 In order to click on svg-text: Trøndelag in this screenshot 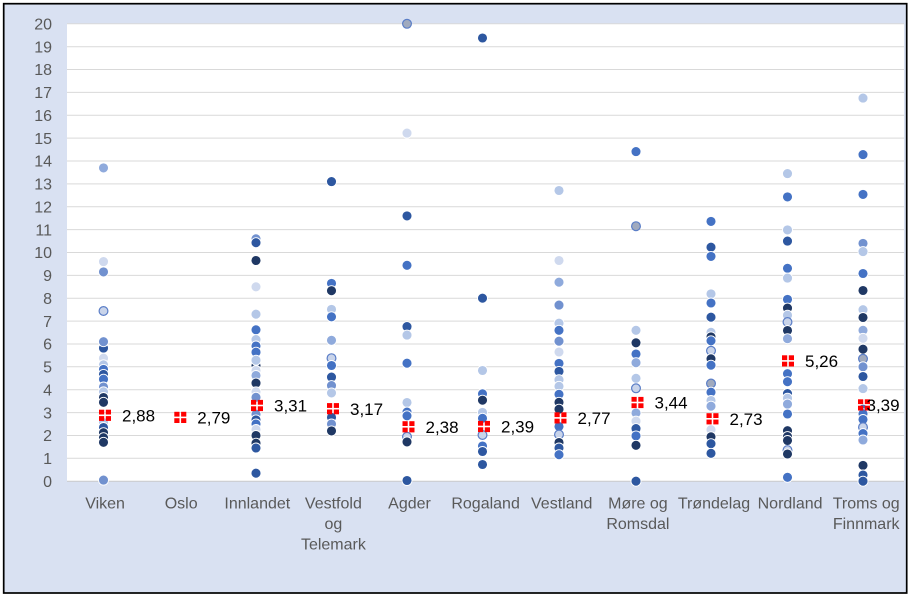, I will do `click(714, 504)`.